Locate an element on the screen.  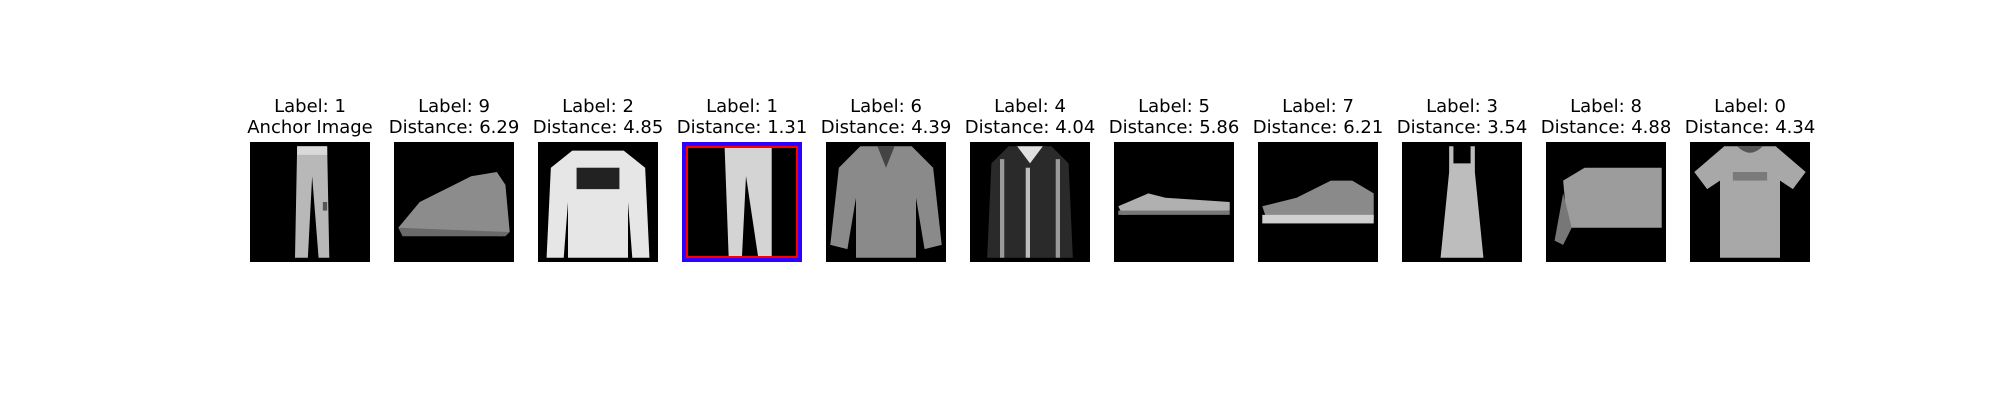
ankle-boot-icon is located at coordinates (454, 202).